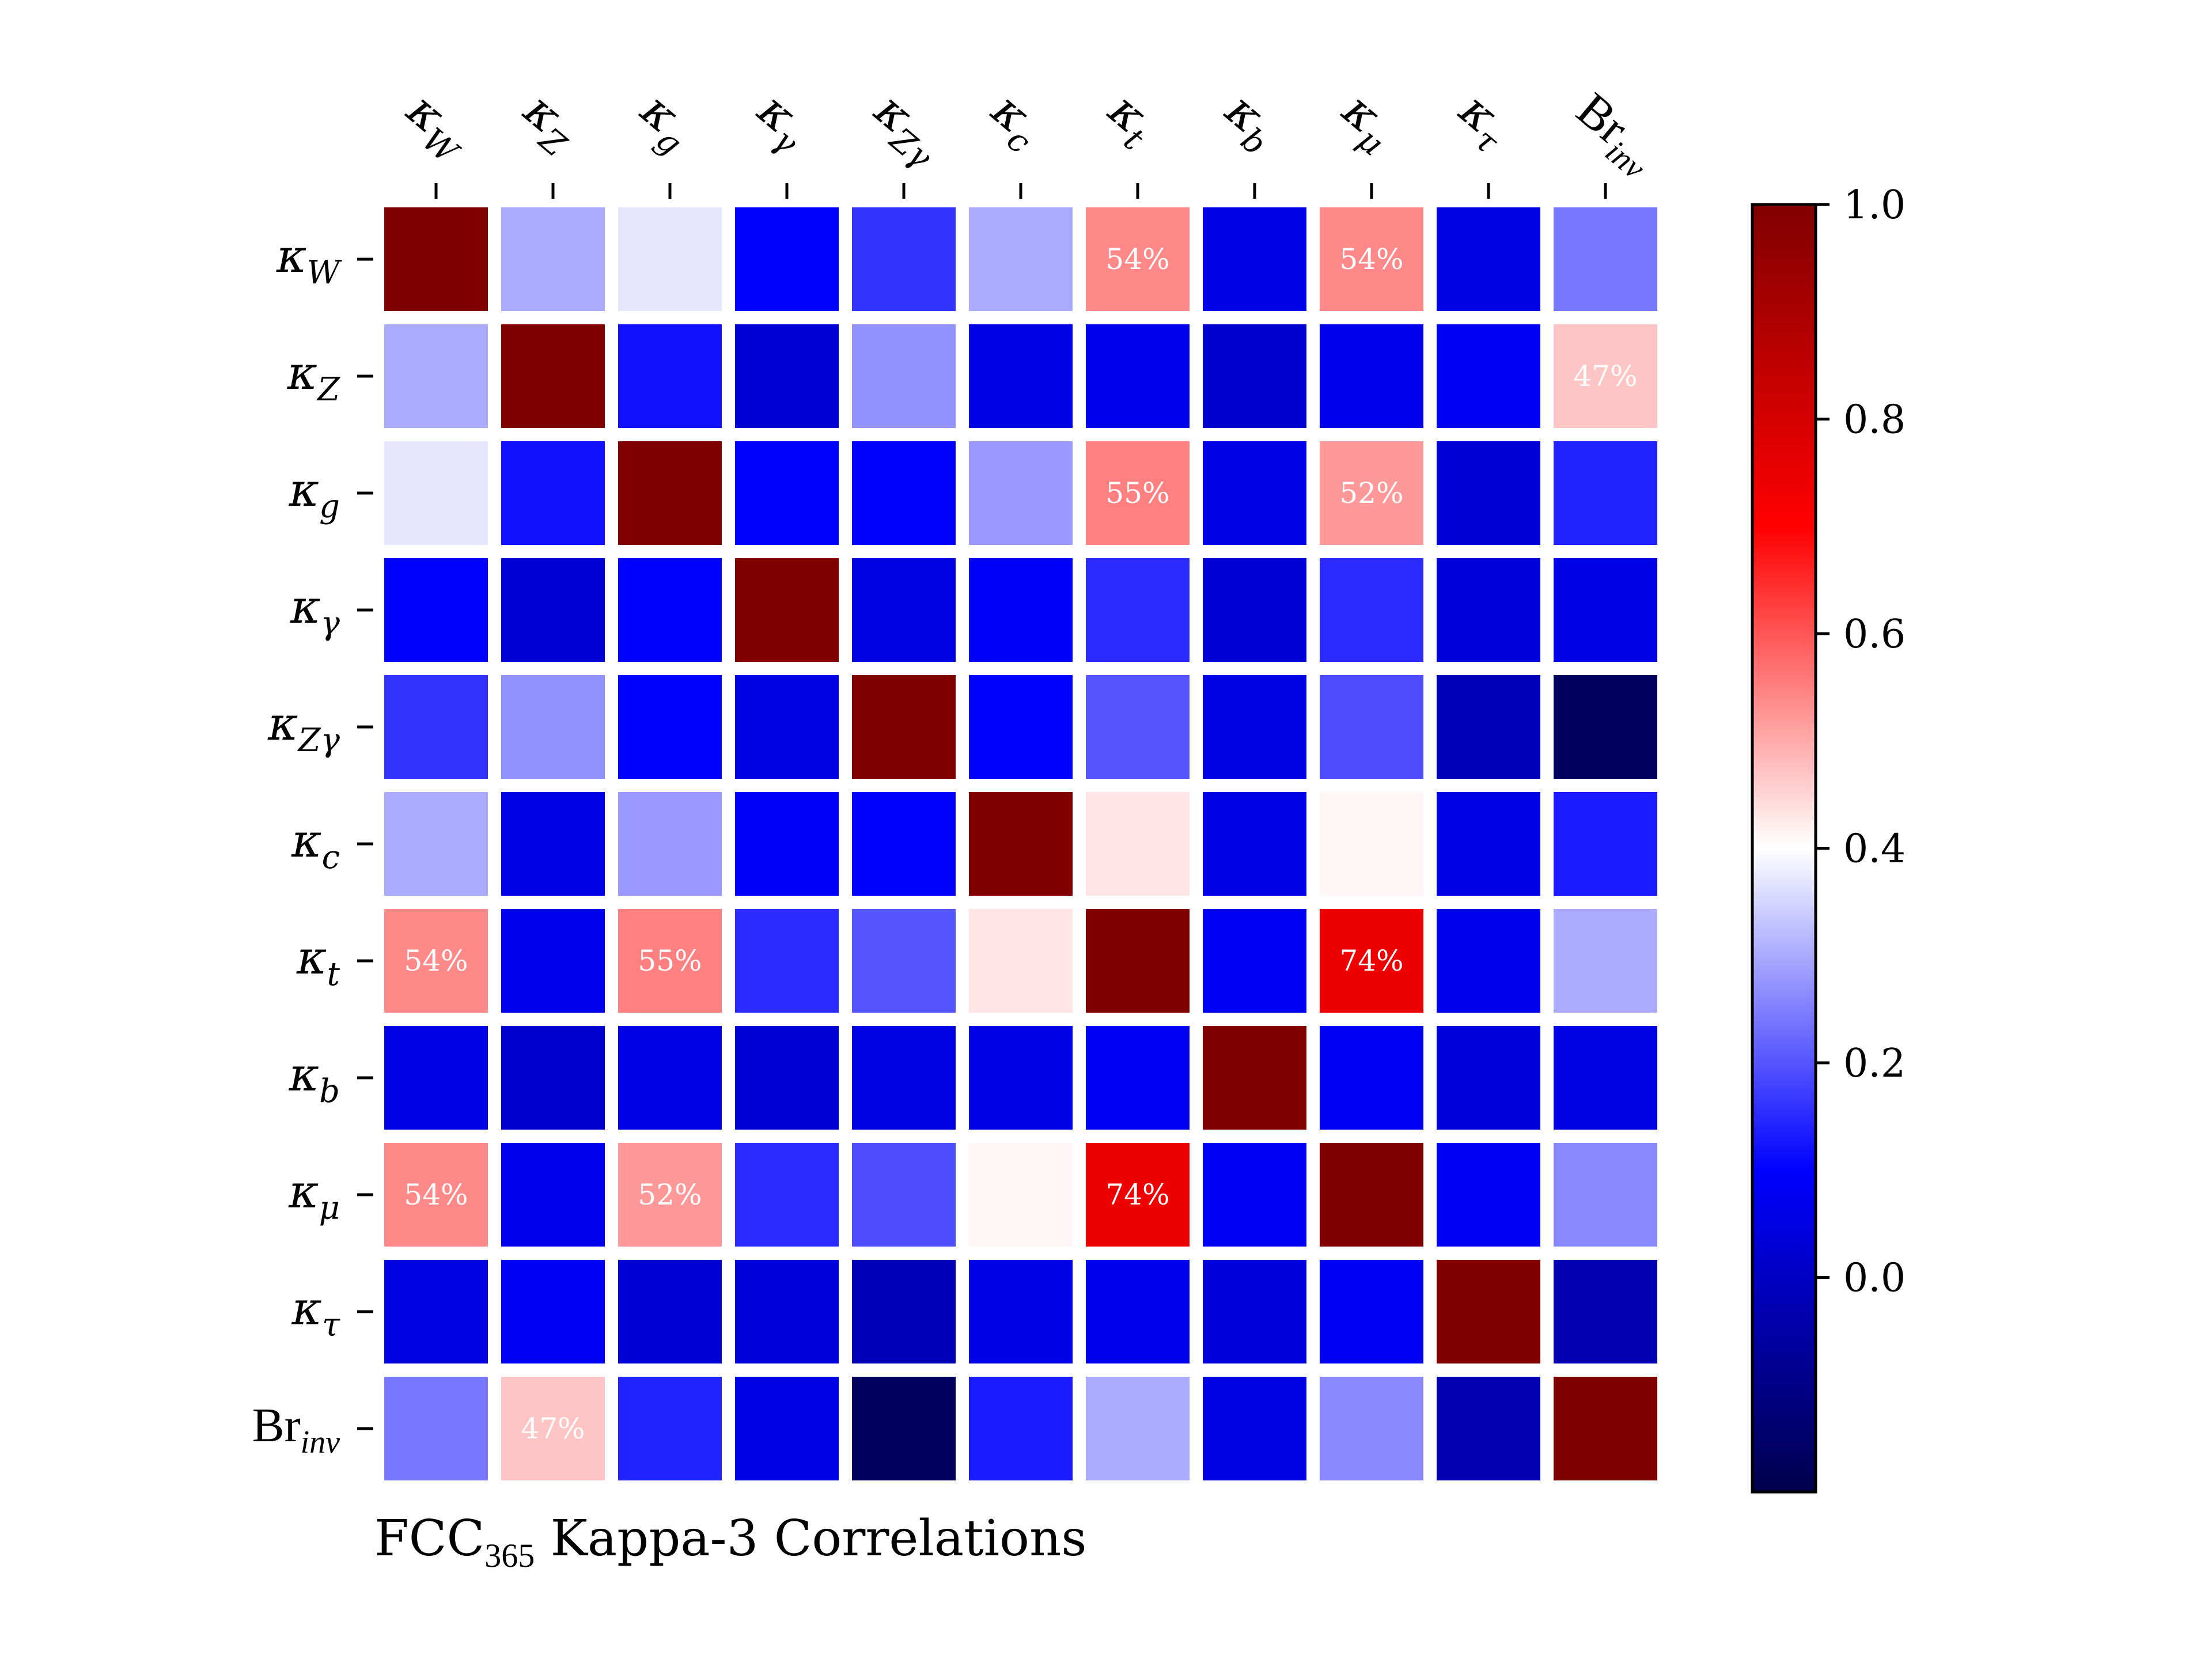  I want to click on colorbar-gradient, so click(1784, 848).